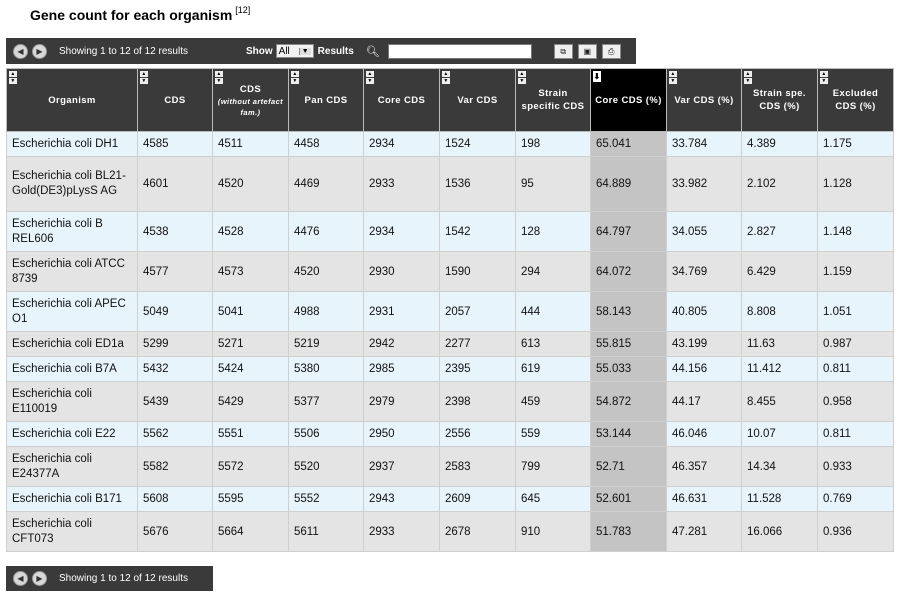 The height and width of the screenshot is (603, 900). What do you see at coordinates (779, 466) in the screenshot?
I see `table-cell: 14.34` at bounding box center [779, 466].